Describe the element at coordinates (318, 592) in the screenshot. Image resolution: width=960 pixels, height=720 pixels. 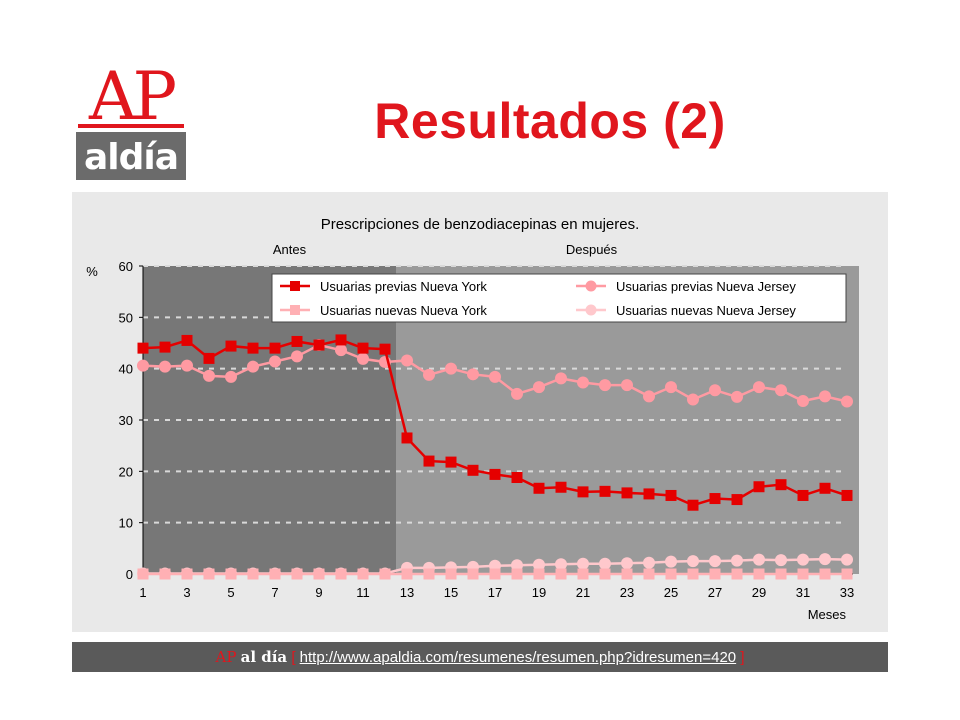
I see `x-tick-label-9: 9` at that location.